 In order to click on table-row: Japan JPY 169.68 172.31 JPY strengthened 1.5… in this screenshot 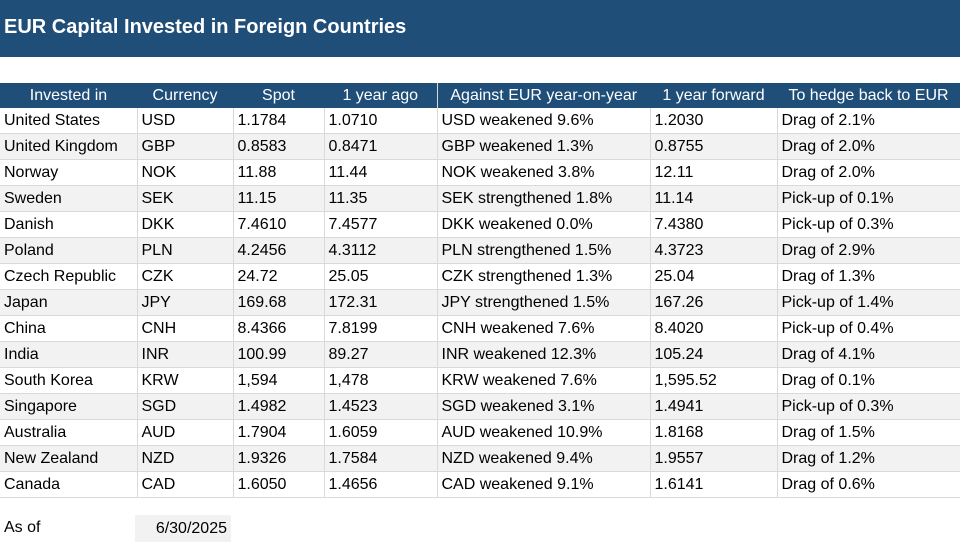, I will do `click(480, 302)`.